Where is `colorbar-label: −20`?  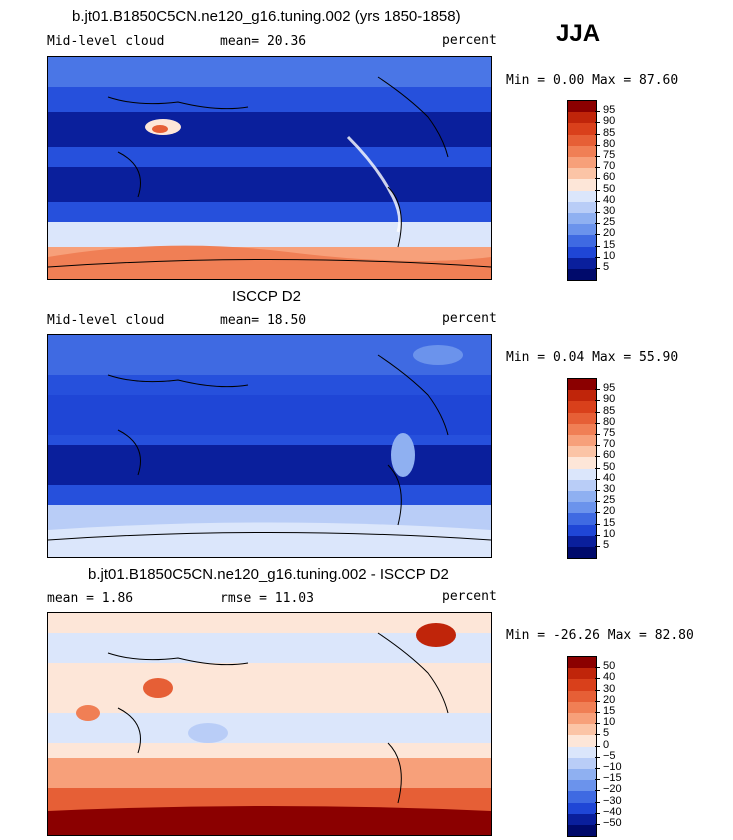 colorbar-label: −20 is located at coordinates (612, 789).